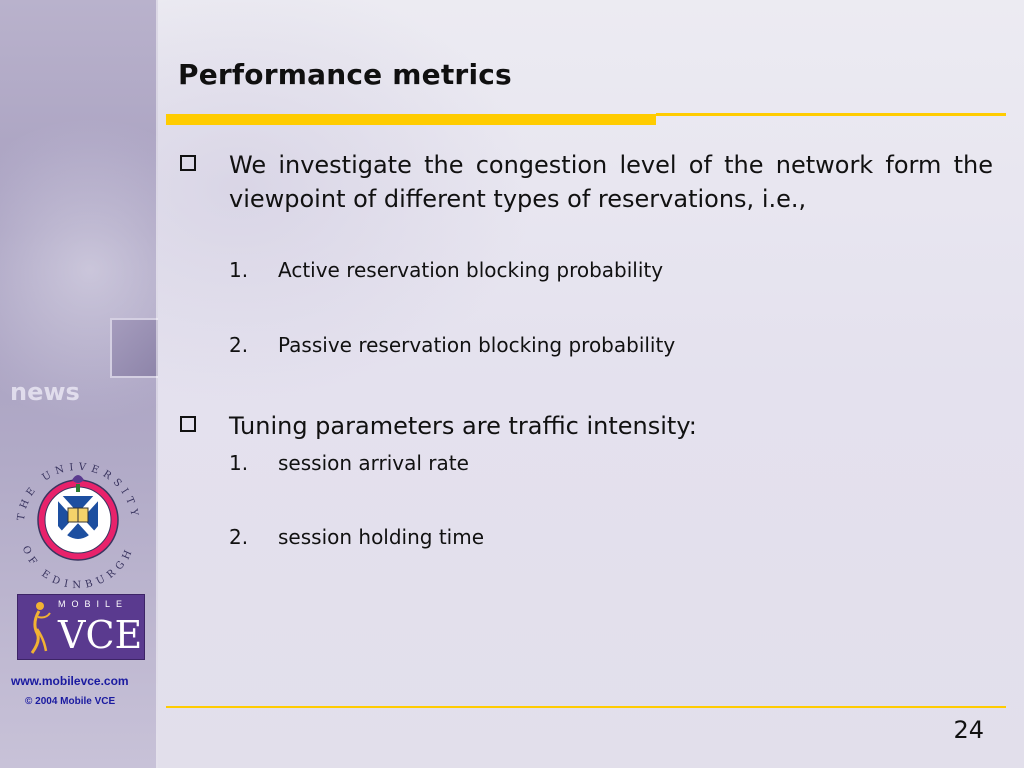 The width and height of the screenshot is (1024, 768). What do you see at coordinates (75, 527) in the screenshot?
I see `university-seal-logo: THE UNIVERSITY OF EDINBURGH` at bounding box center [75, 527].